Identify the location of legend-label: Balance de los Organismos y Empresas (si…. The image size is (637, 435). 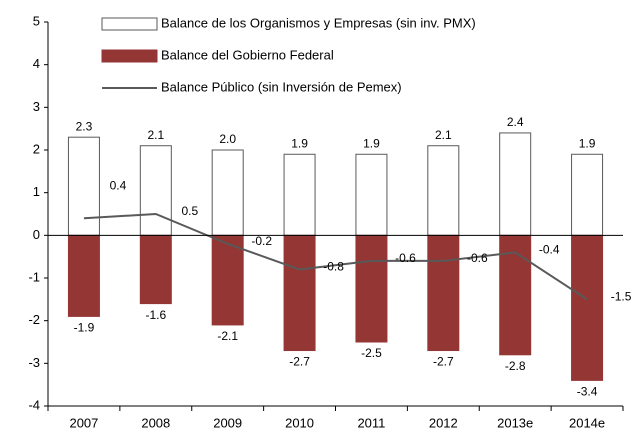
(318, 22).